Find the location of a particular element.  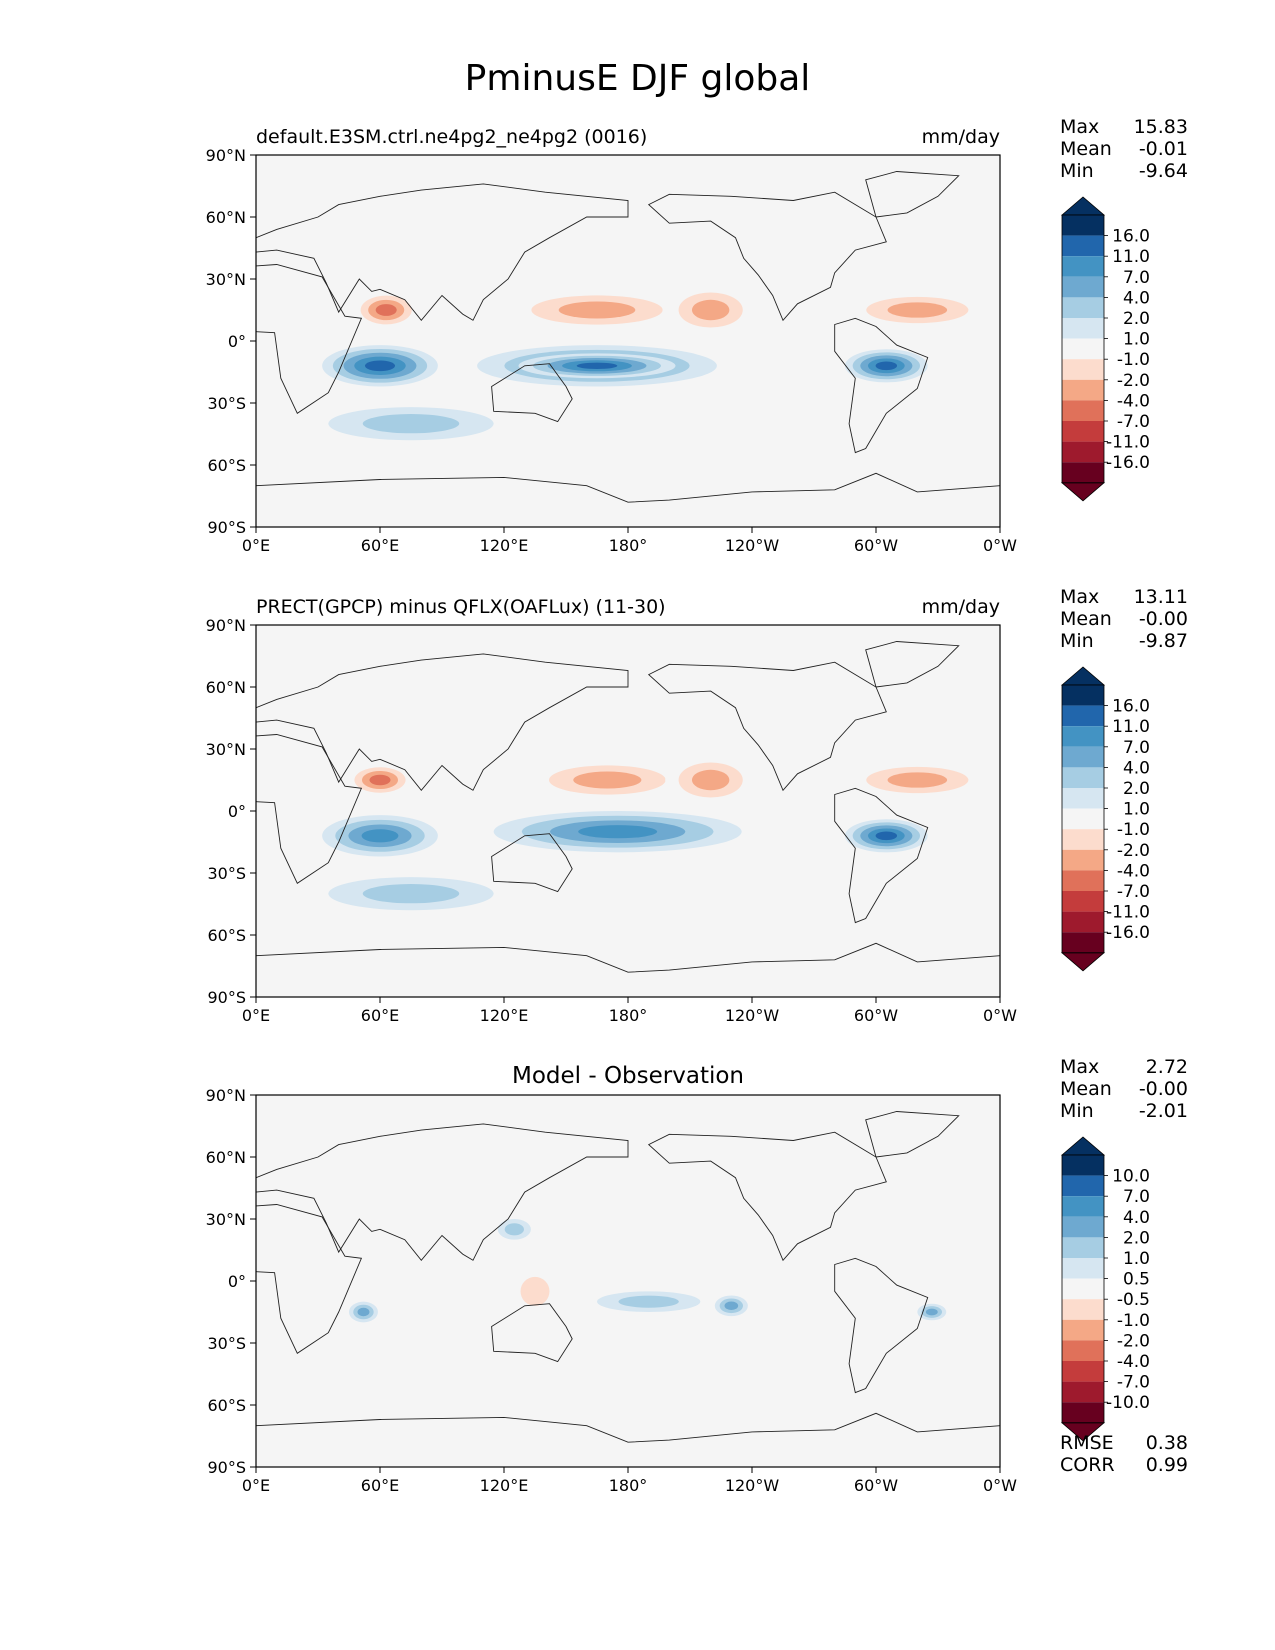

stats-row-max: Max 15.83 is located at coordinates (1124, 127).